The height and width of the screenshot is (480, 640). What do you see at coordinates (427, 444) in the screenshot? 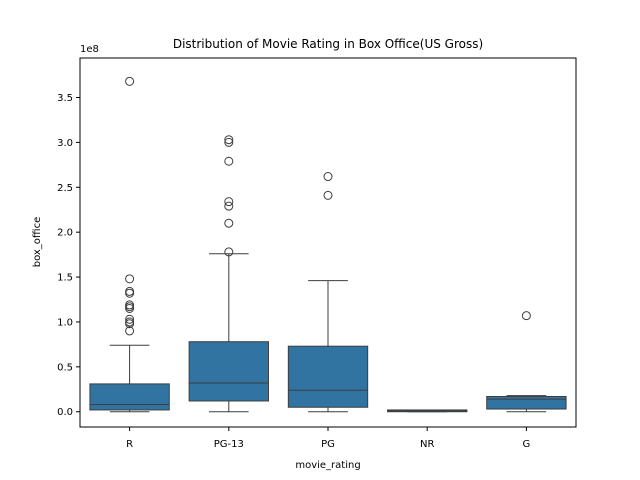
I see `x-tick-label: NR` at bounding box center [427, 444].